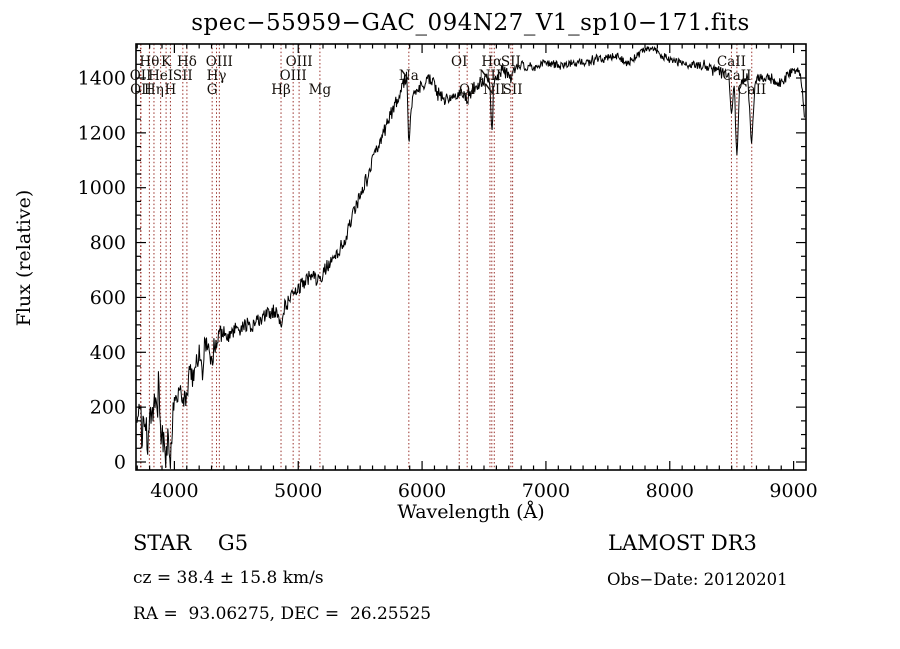 The width and height of the screenshot is (900, 649). I want to click on y-tick-label: 1200, so click(102, 133).